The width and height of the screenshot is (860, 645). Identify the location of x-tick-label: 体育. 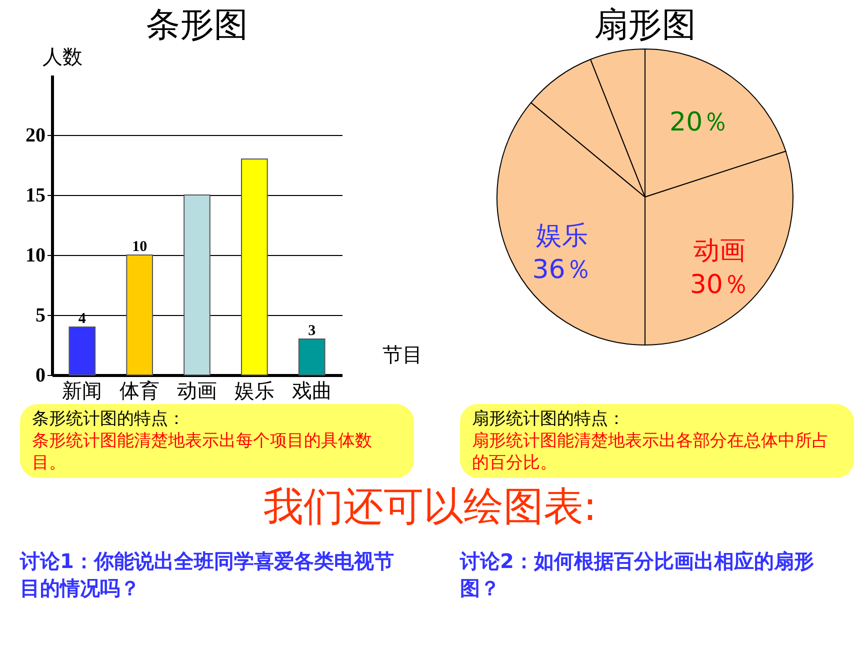
(140, 390).